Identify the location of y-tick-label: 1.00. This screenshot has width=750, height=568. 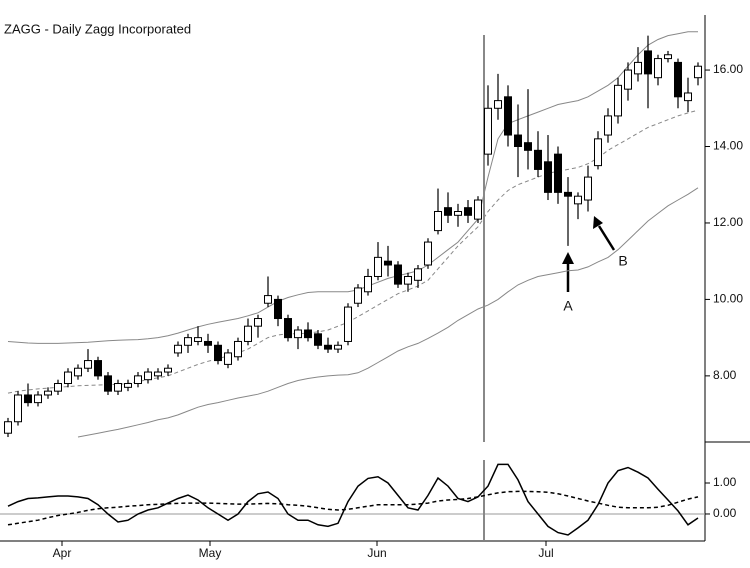
(725, 482).